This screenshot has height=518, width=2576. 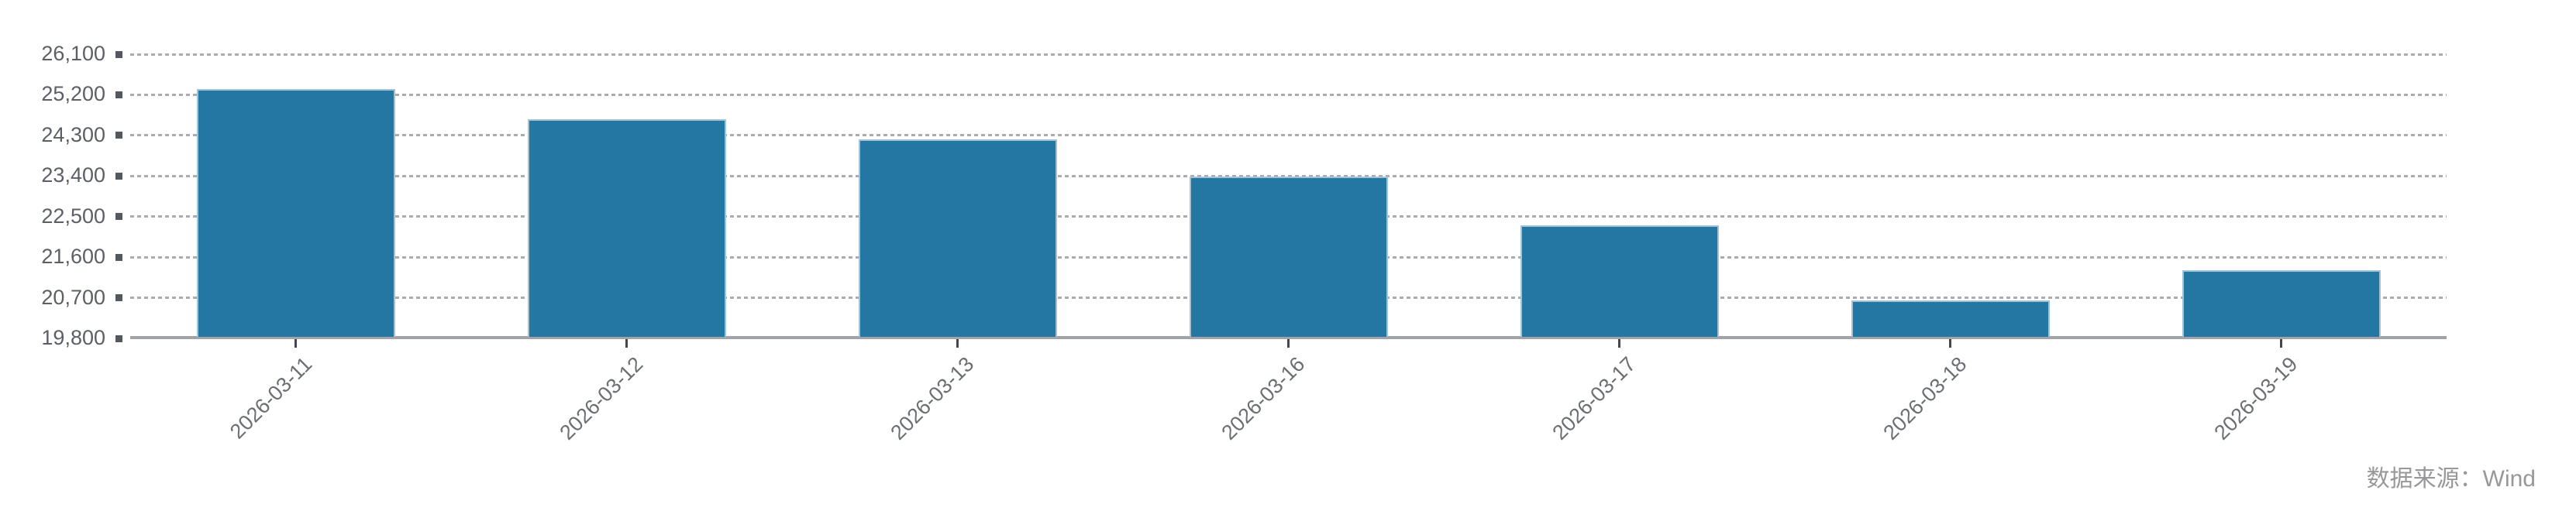 What do you see at coordinates (73, 175) in the screenshot?
I see `y-axis-label: 23,400` at bounding box center [73, 175].